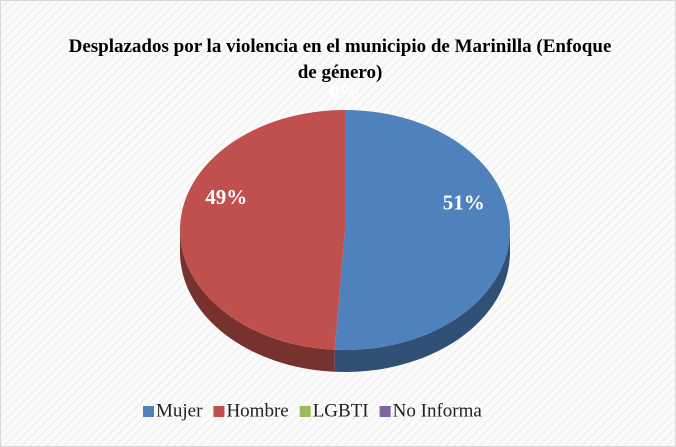  I want to click on data-label: 0%, so click(345, 92).